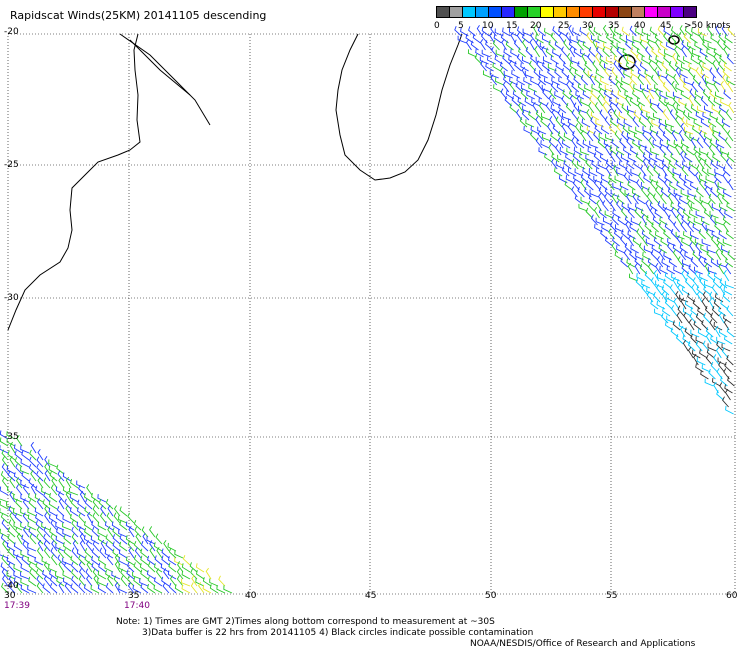  What do you see at coordinates (10, 596) in the screenshot?
I see `lon-label-30: 30` at bounding box center [10, 596].